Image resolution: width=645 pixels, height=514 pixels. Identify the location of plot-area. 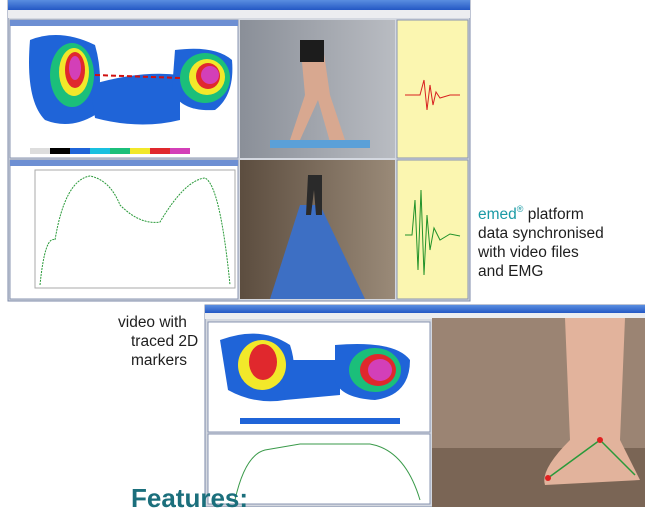
(135, 229).